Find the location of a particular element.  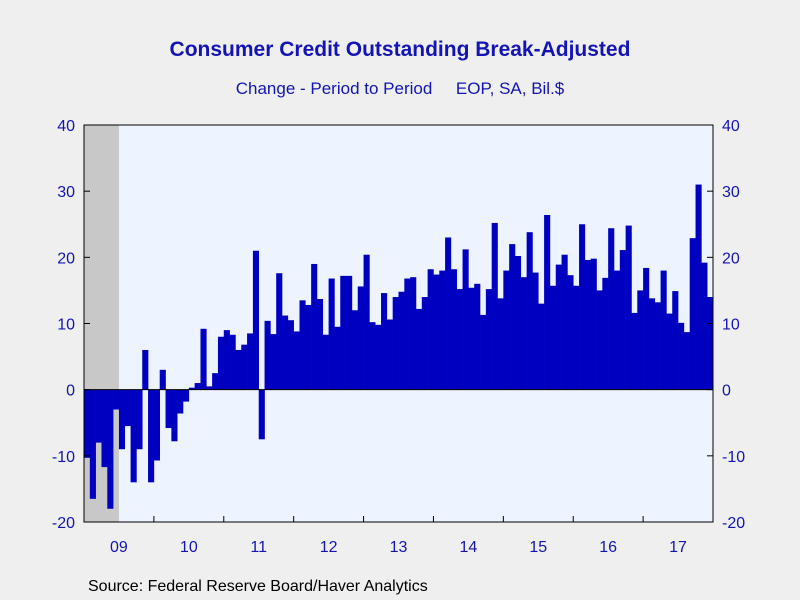

x-tick-label: 14 is located at coordinates (468, 547).